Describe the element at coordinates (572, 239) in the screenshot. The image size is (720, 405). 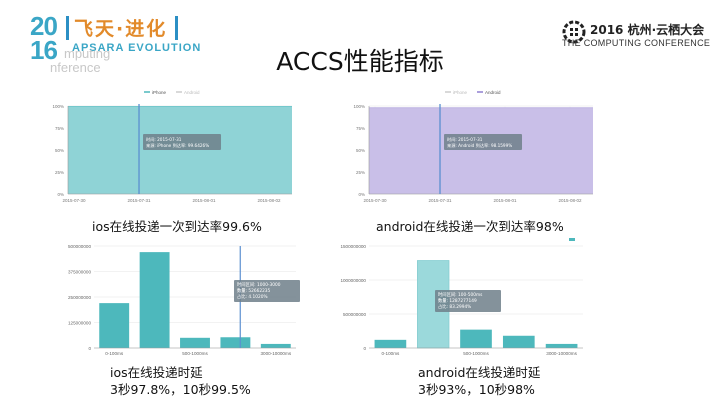
I see `legend-swatch` at that location.